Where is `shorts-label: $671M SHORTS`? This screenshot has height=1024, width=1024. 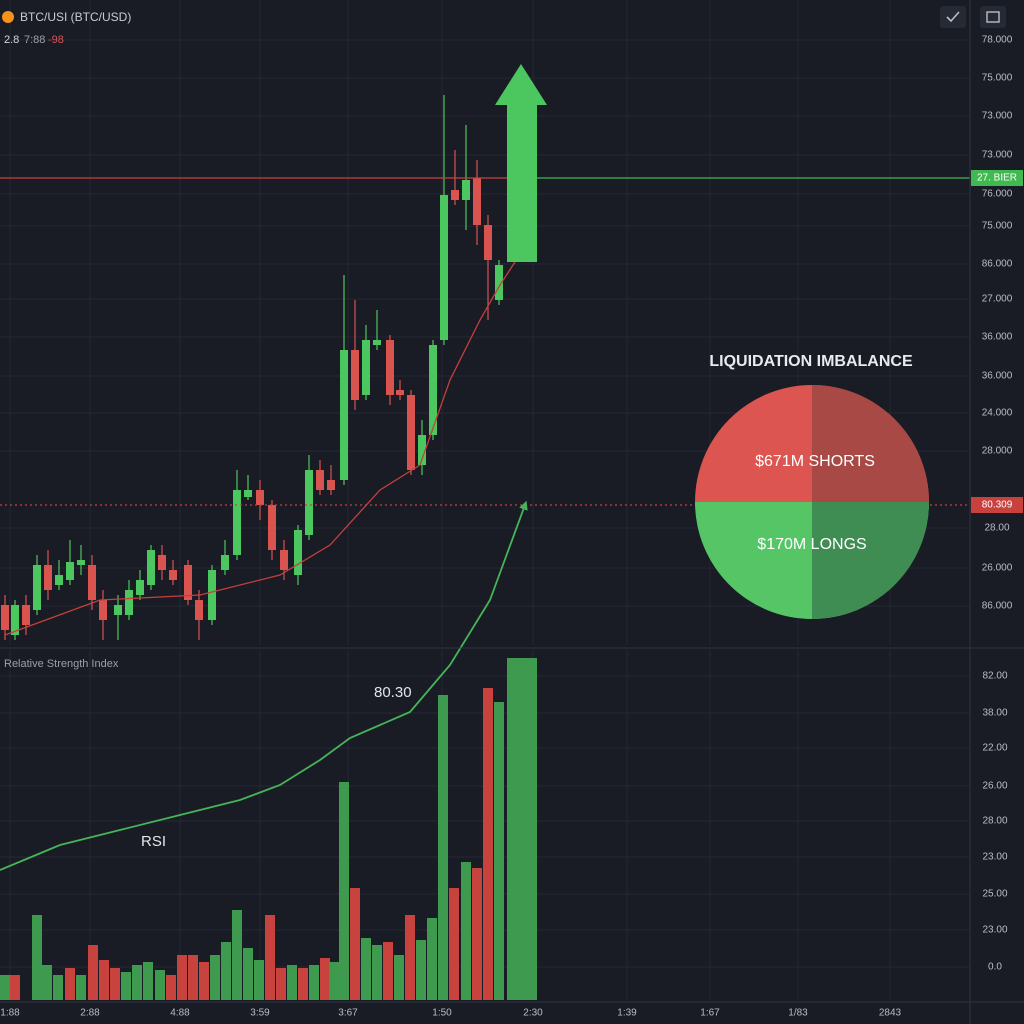 shorts-label: $671M SHORTS is located at coordinates (815, 461).